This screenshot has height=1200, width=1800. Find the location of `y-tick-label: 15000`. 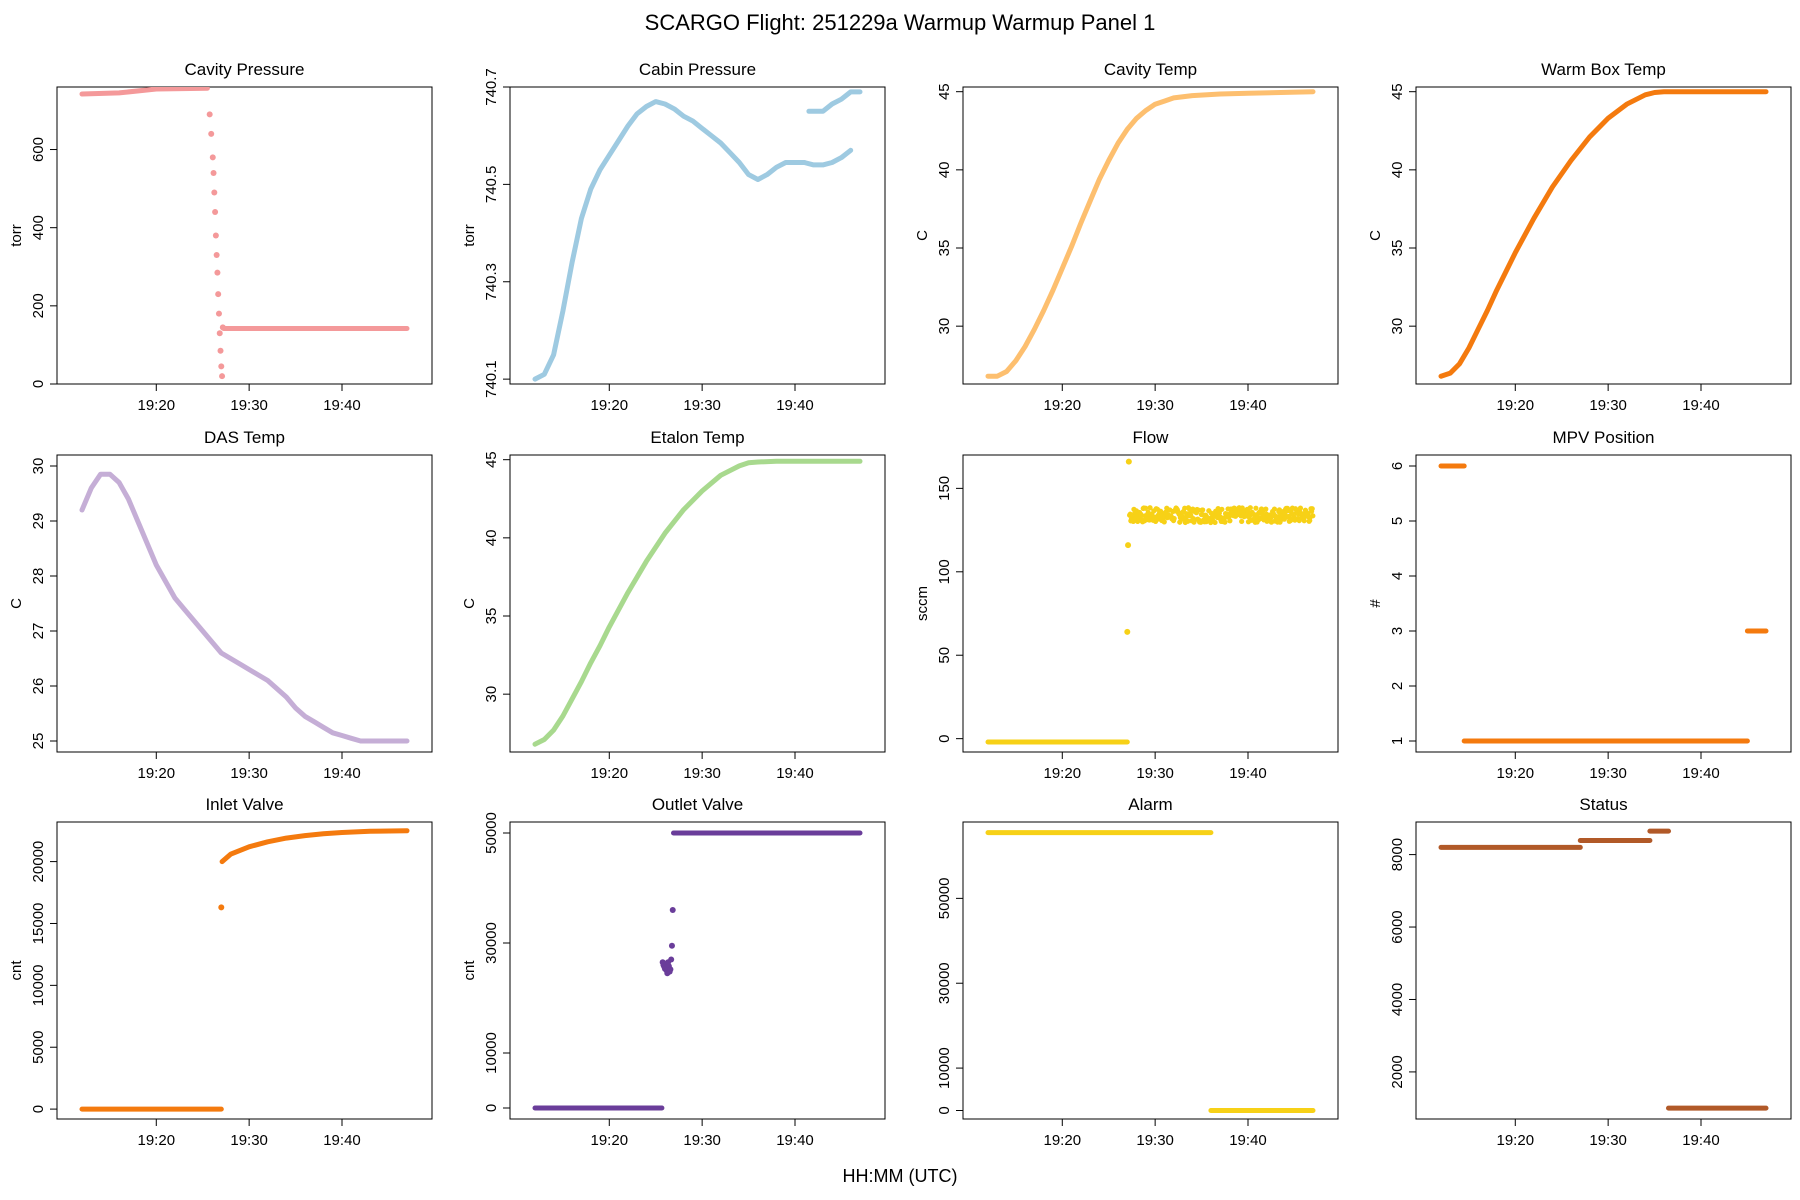

y-tick-label: 15000 is located at coordinates (38, 924).